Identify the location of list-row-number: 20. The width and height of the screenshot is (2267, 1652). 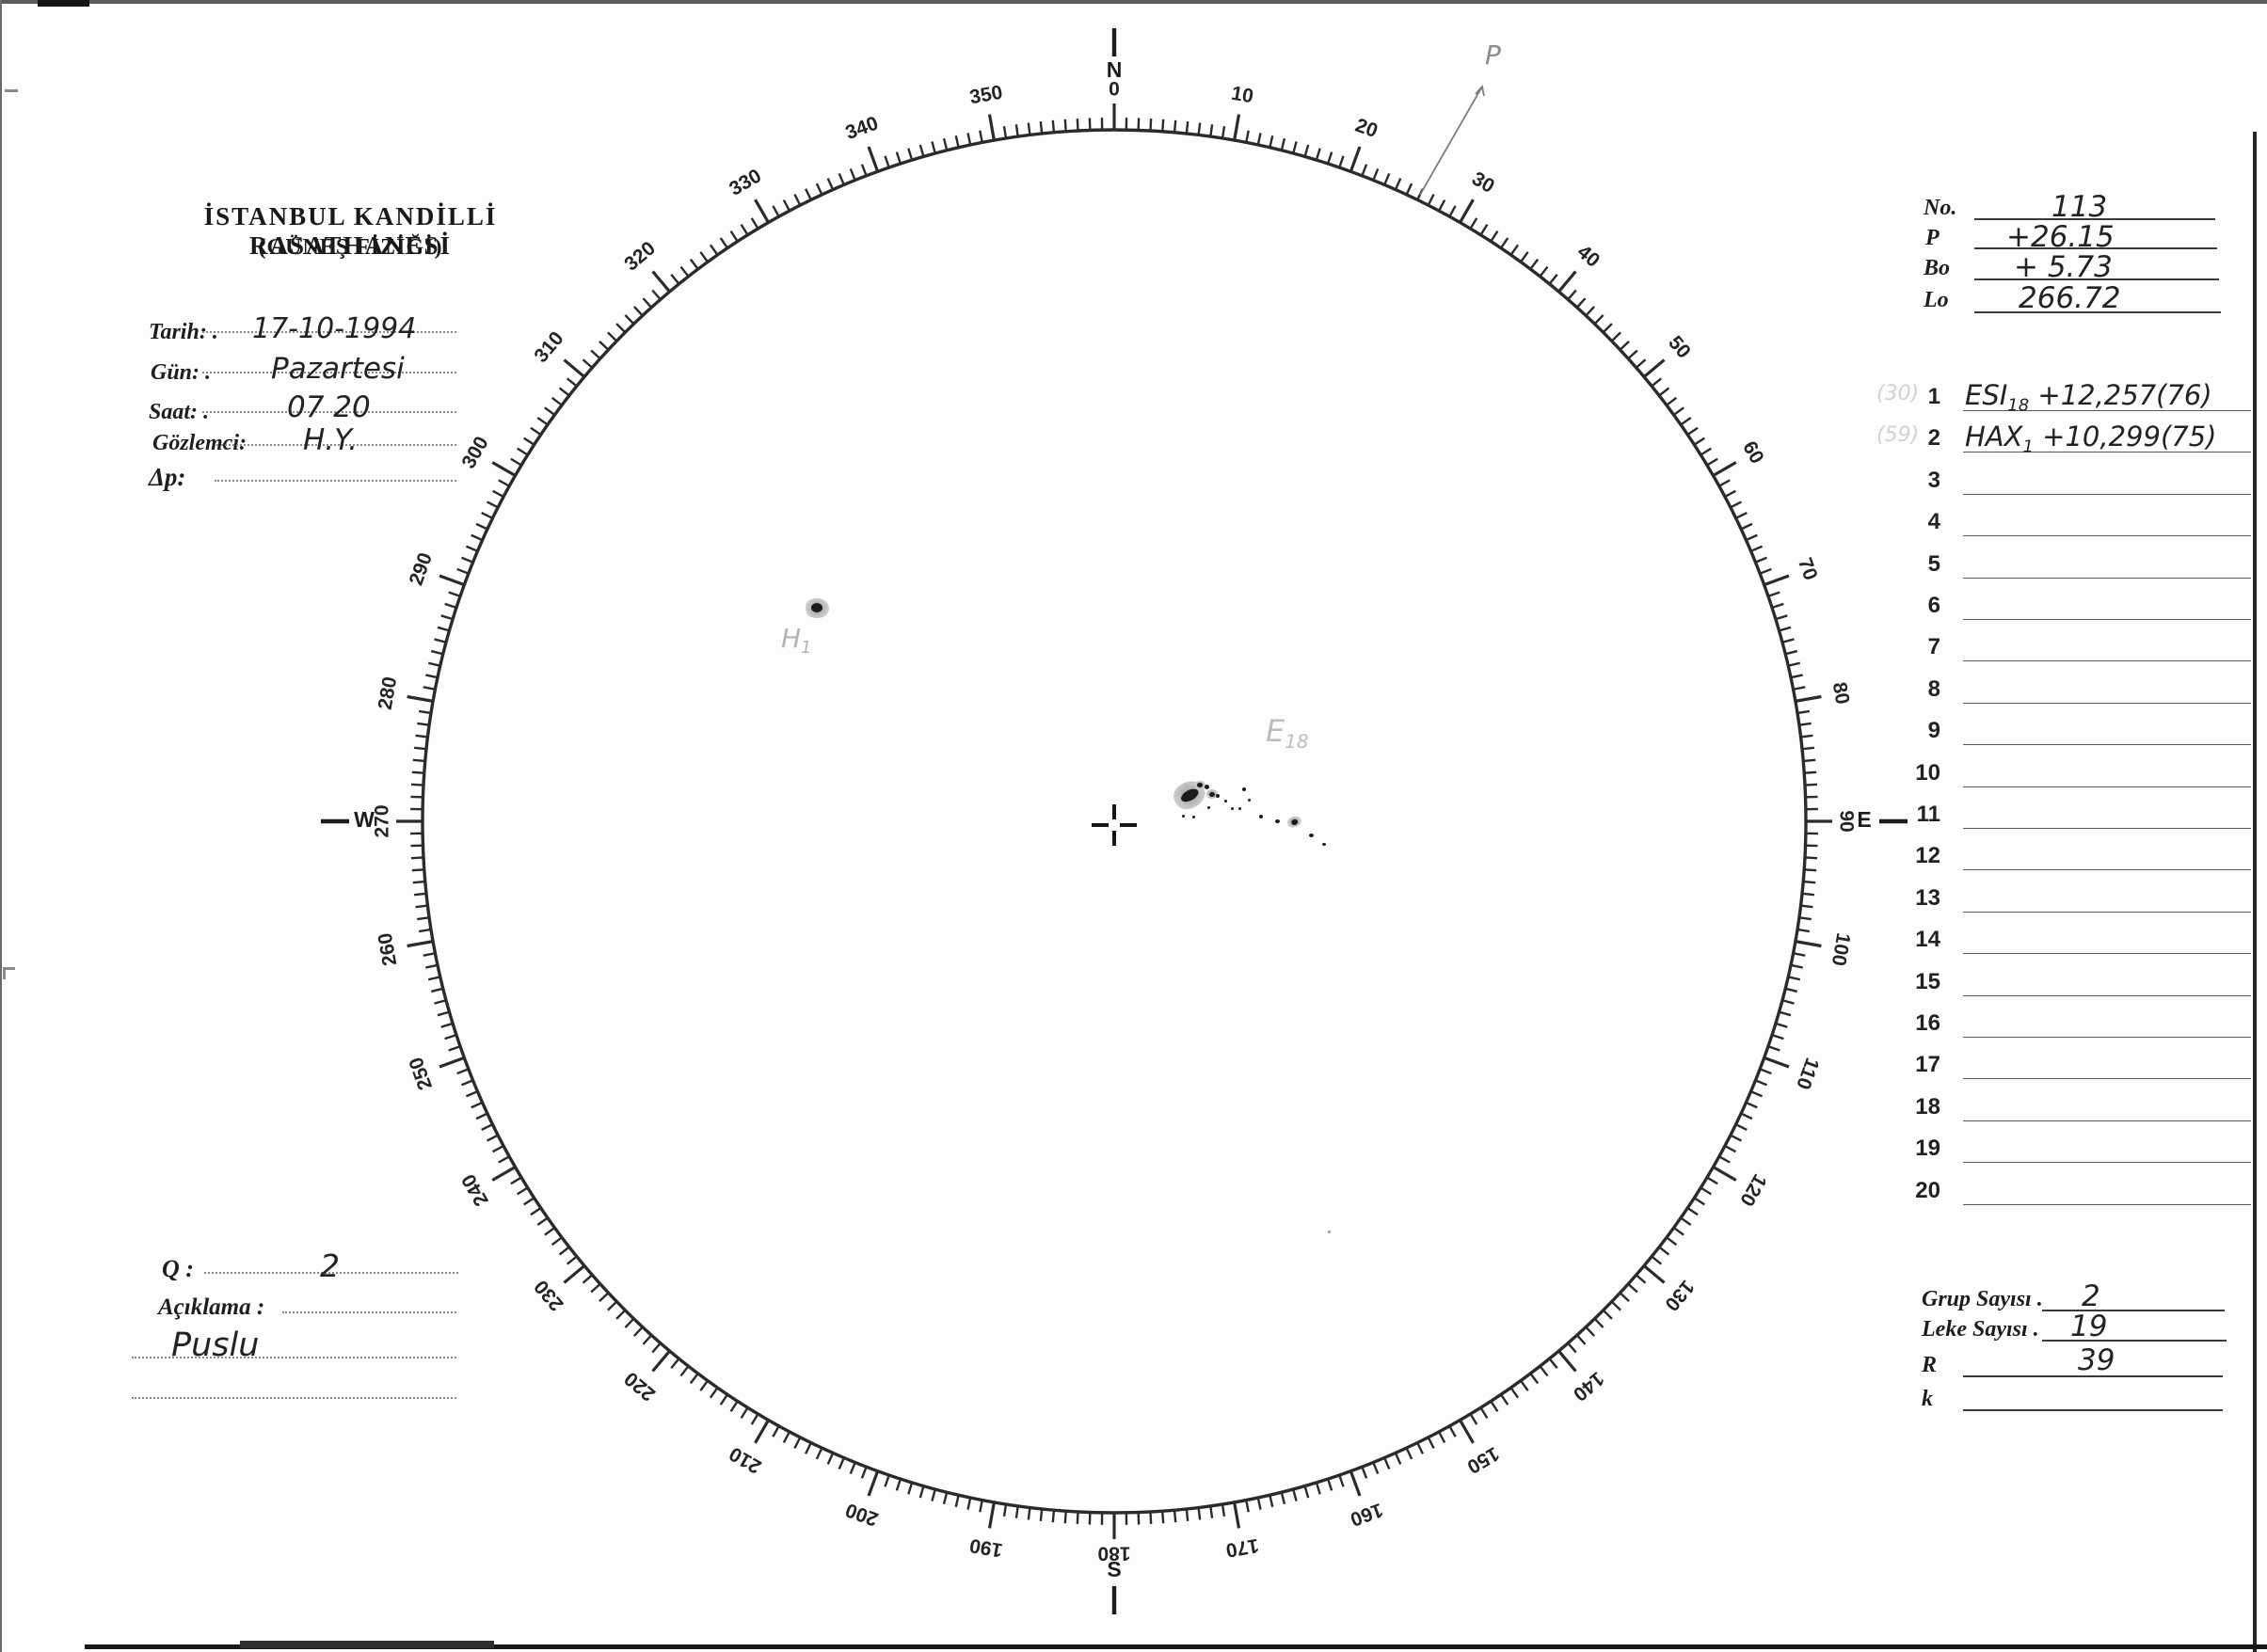
(1927, 1190).